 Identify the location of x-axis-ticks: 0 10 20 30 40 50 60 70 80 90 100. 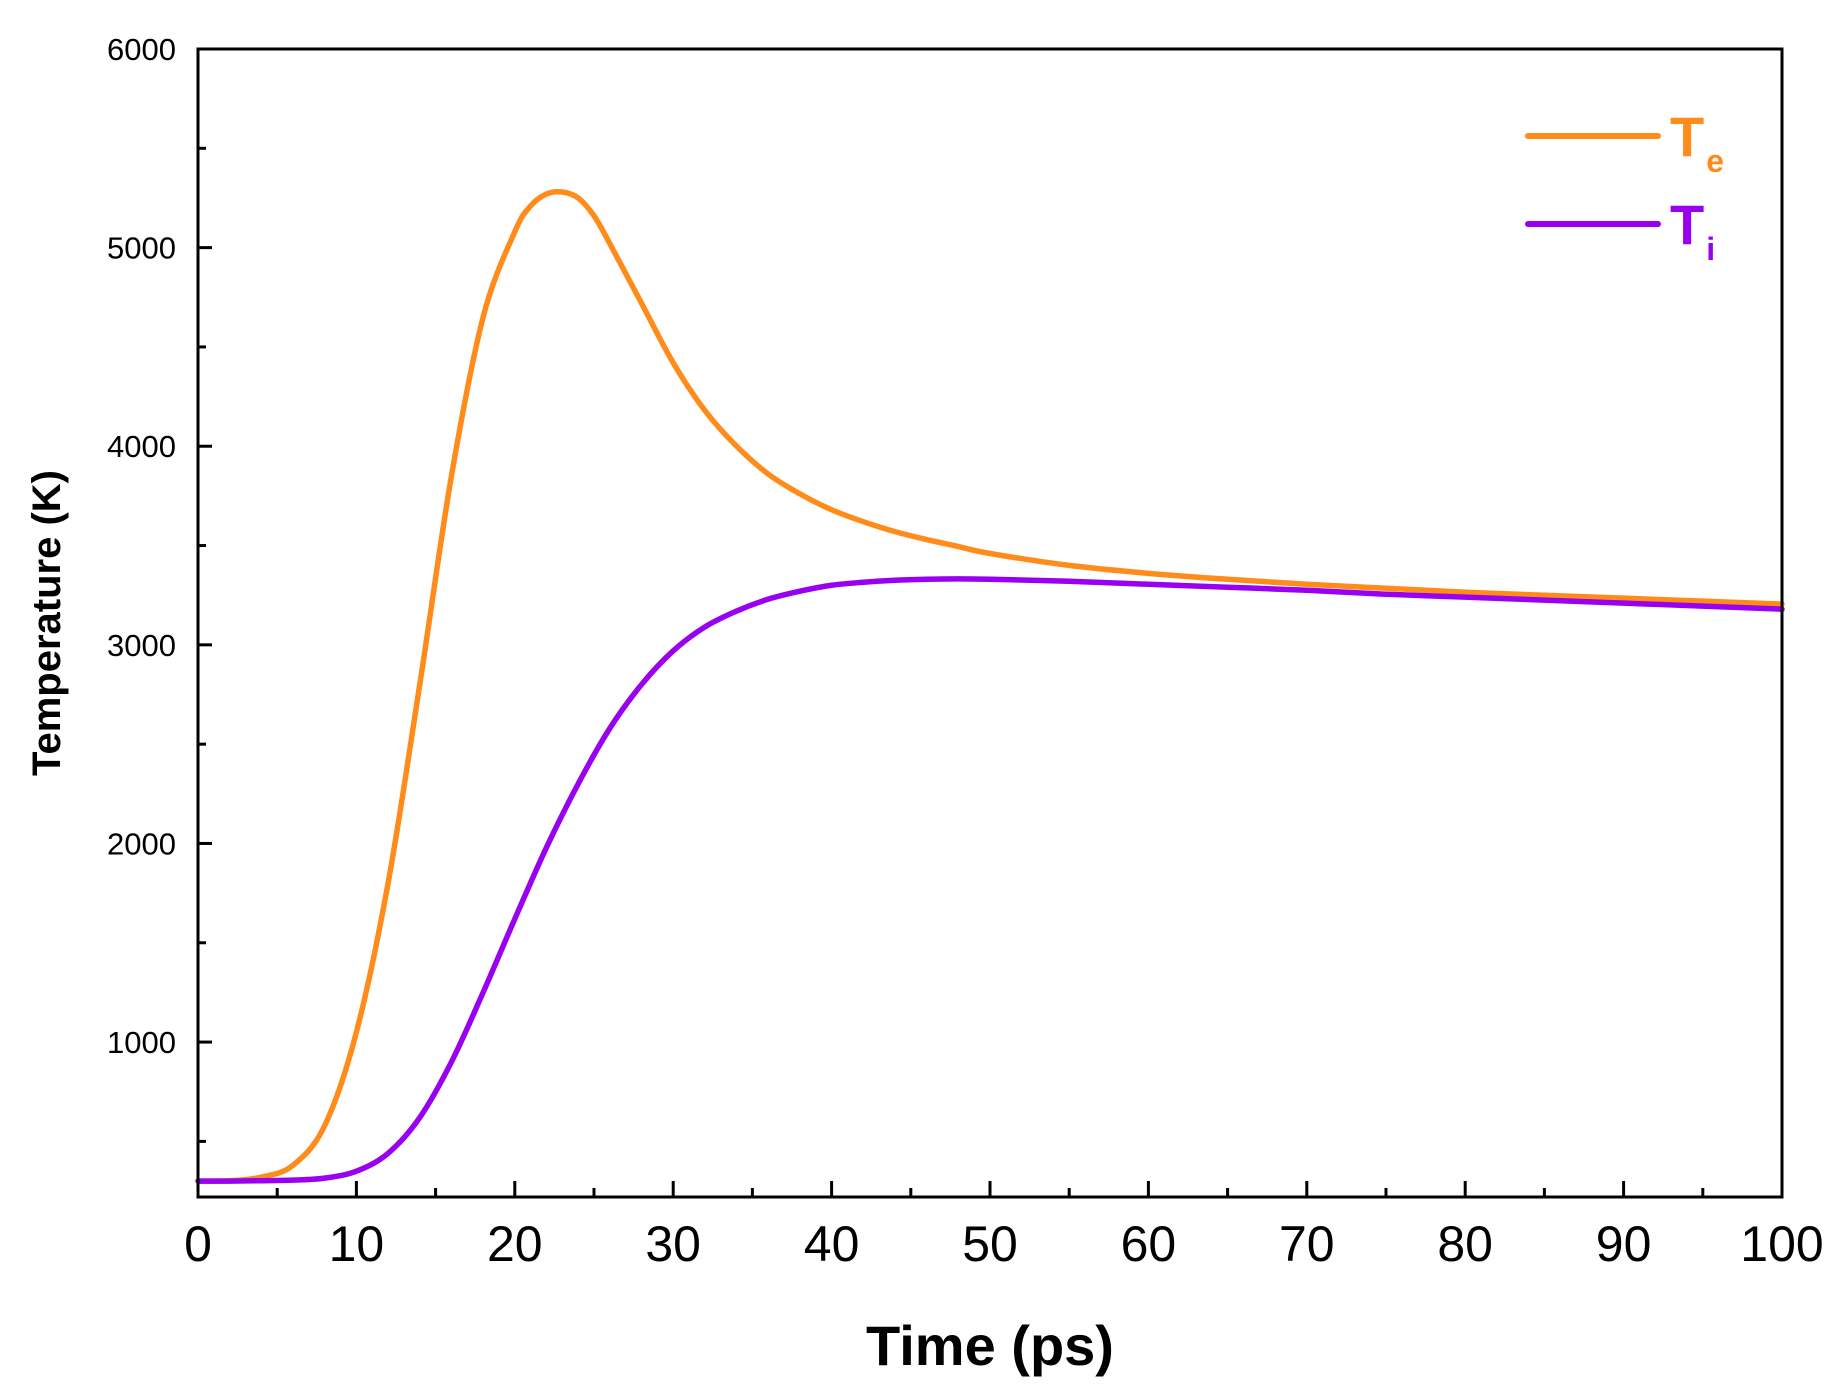
(1004, 1226).